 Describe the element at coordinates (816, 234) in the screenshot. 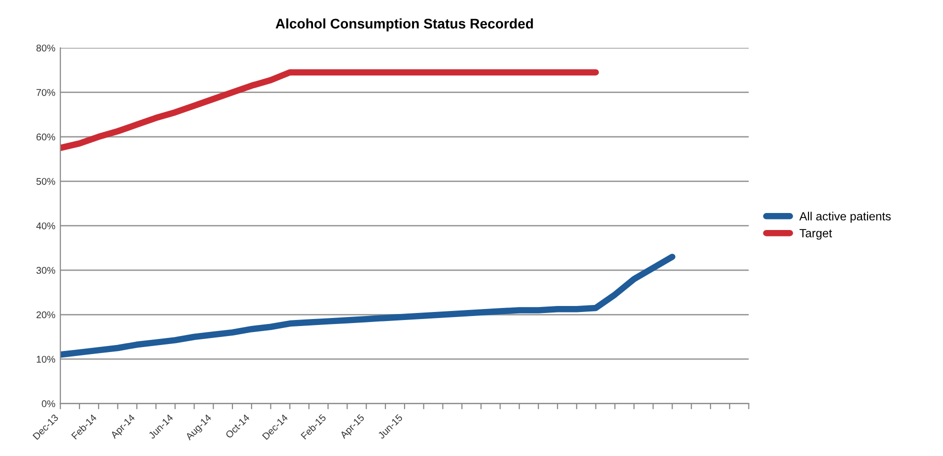

I see `legend-label: Target` at that location.